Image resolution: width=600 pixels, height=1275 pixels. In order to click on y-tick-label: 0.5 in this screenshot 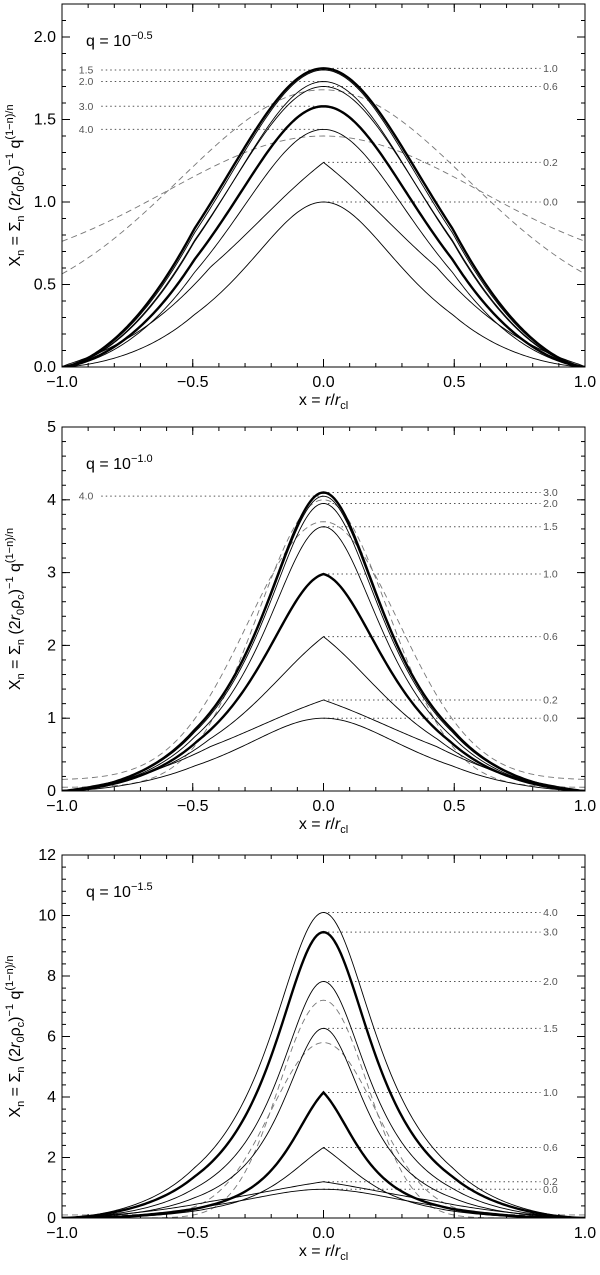, I will do `click(45, 285)`.